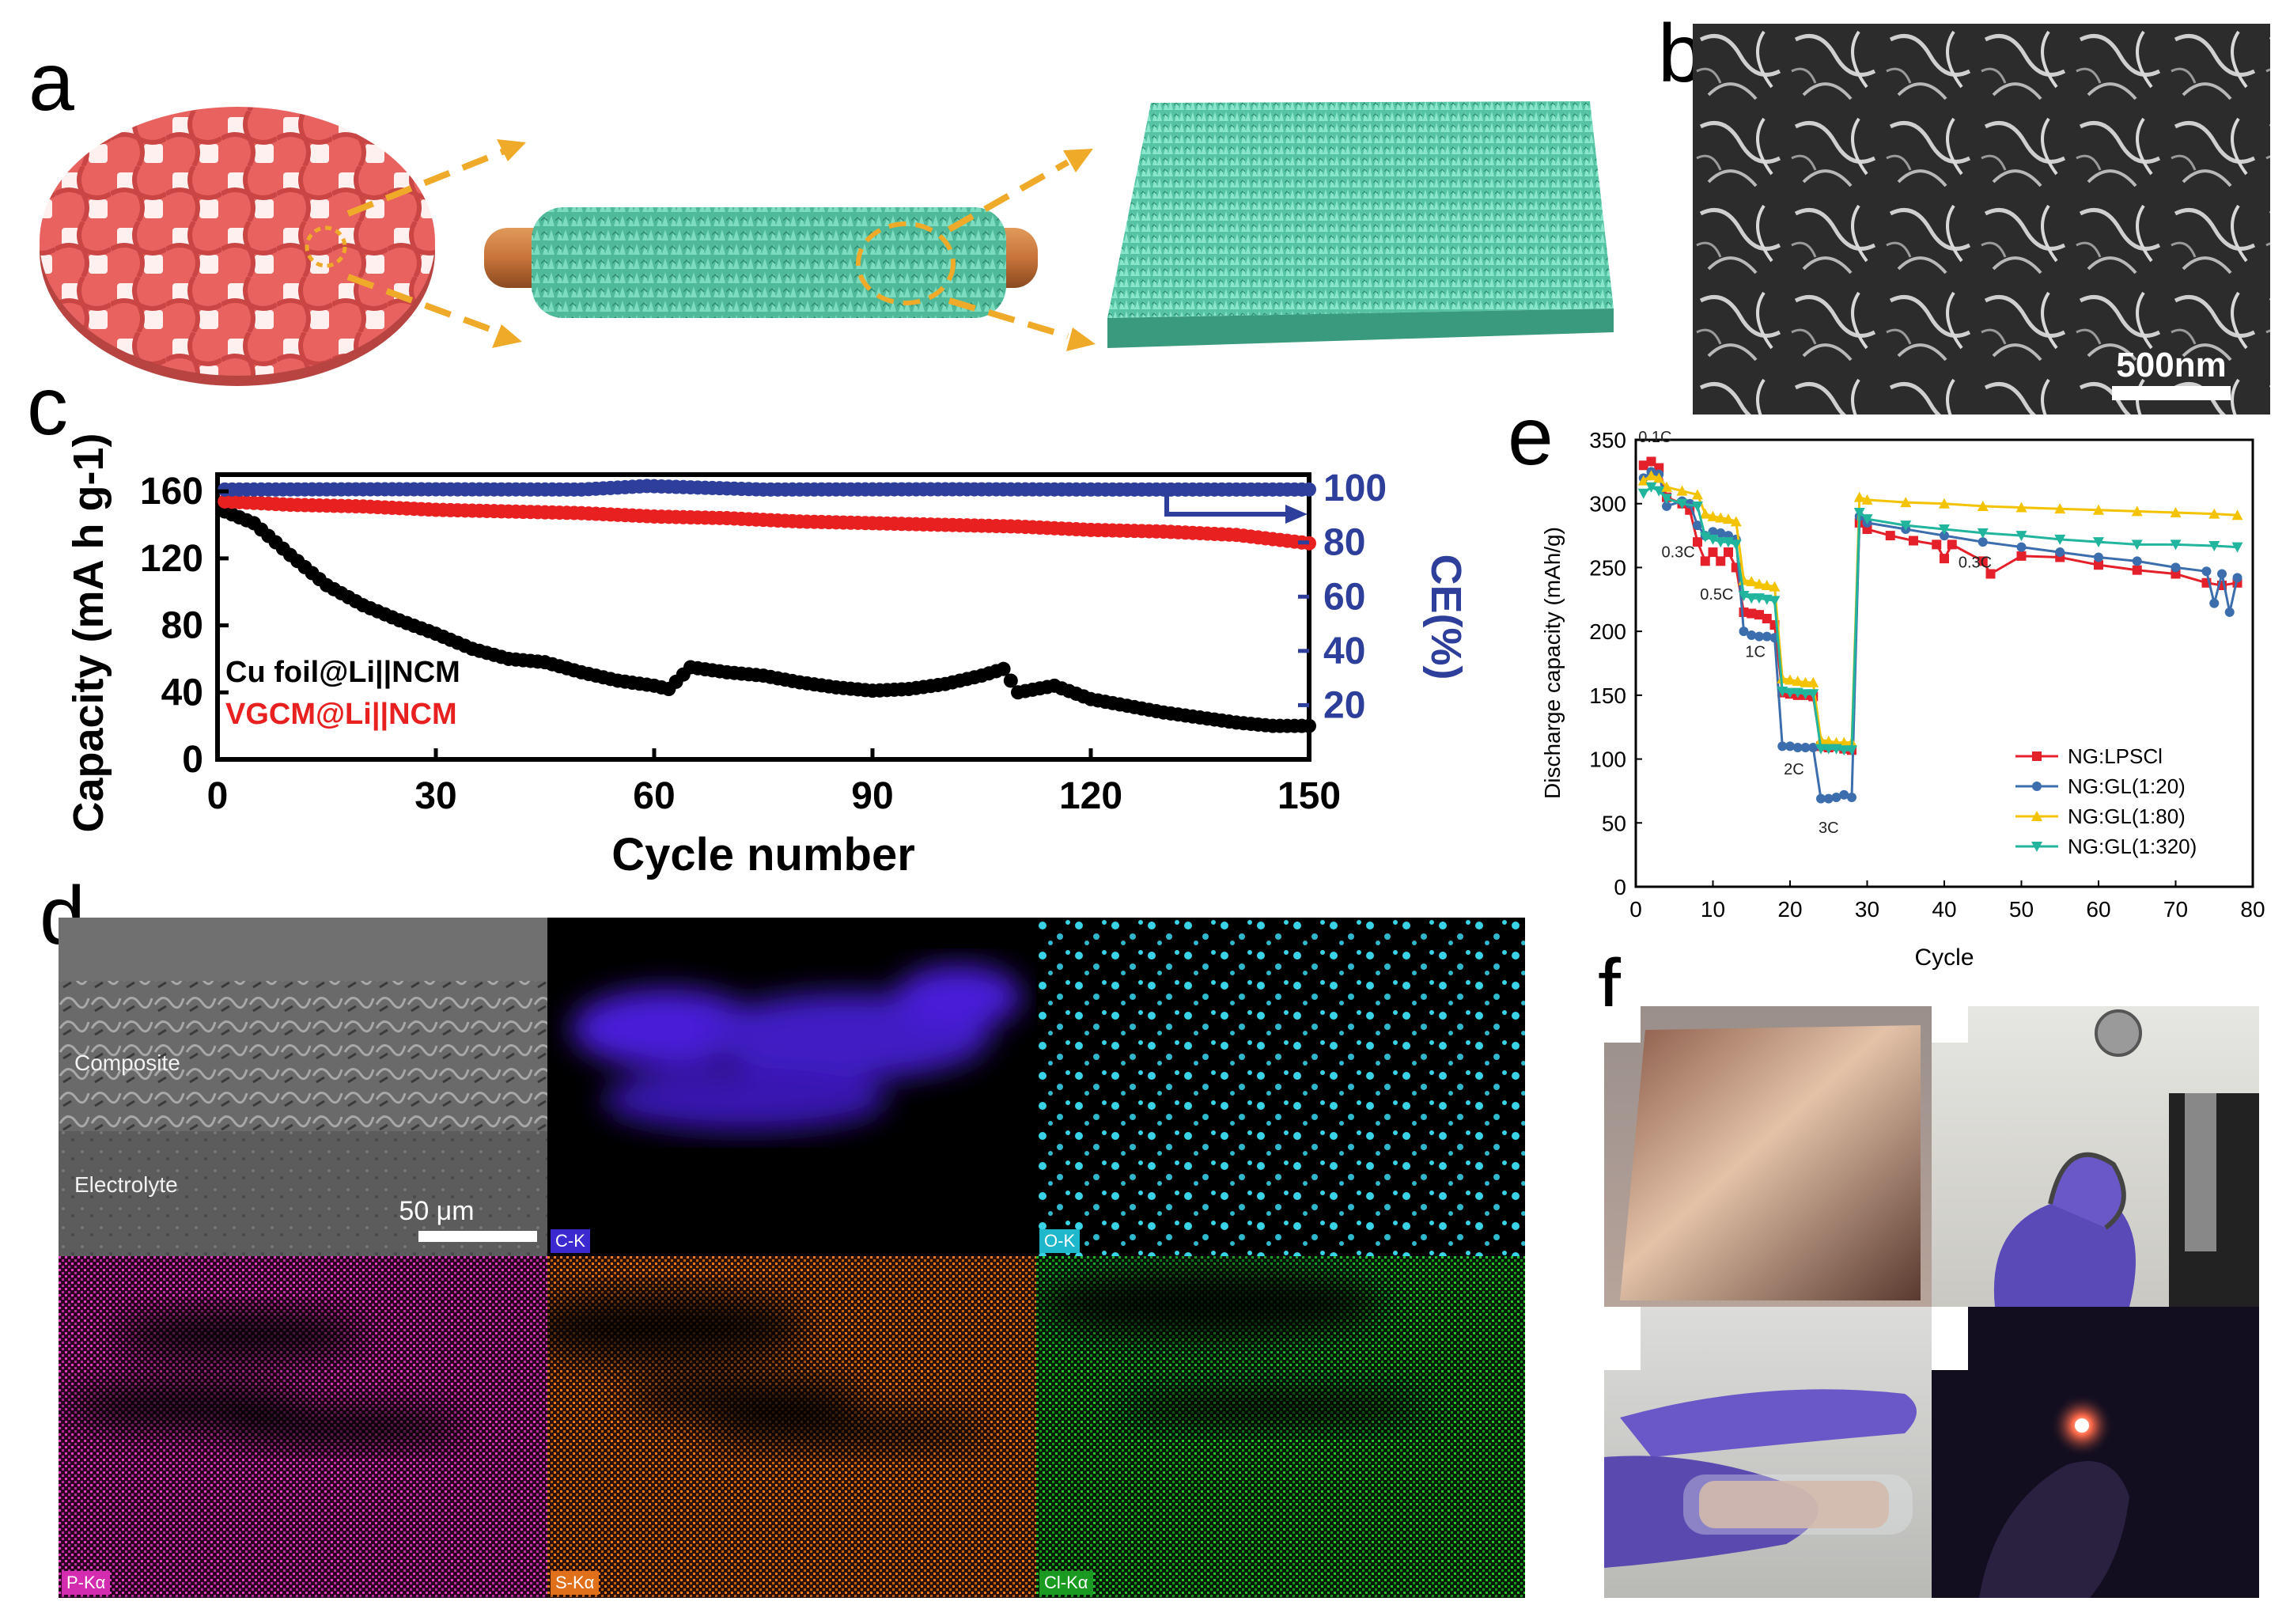 Image resolution: width=2286 pixels, height=1624 pixels. Describe the element at coordinates (341, 714) in the screenshot. I see `legend-vgcm: VGCM@Li||NCM` at that location.